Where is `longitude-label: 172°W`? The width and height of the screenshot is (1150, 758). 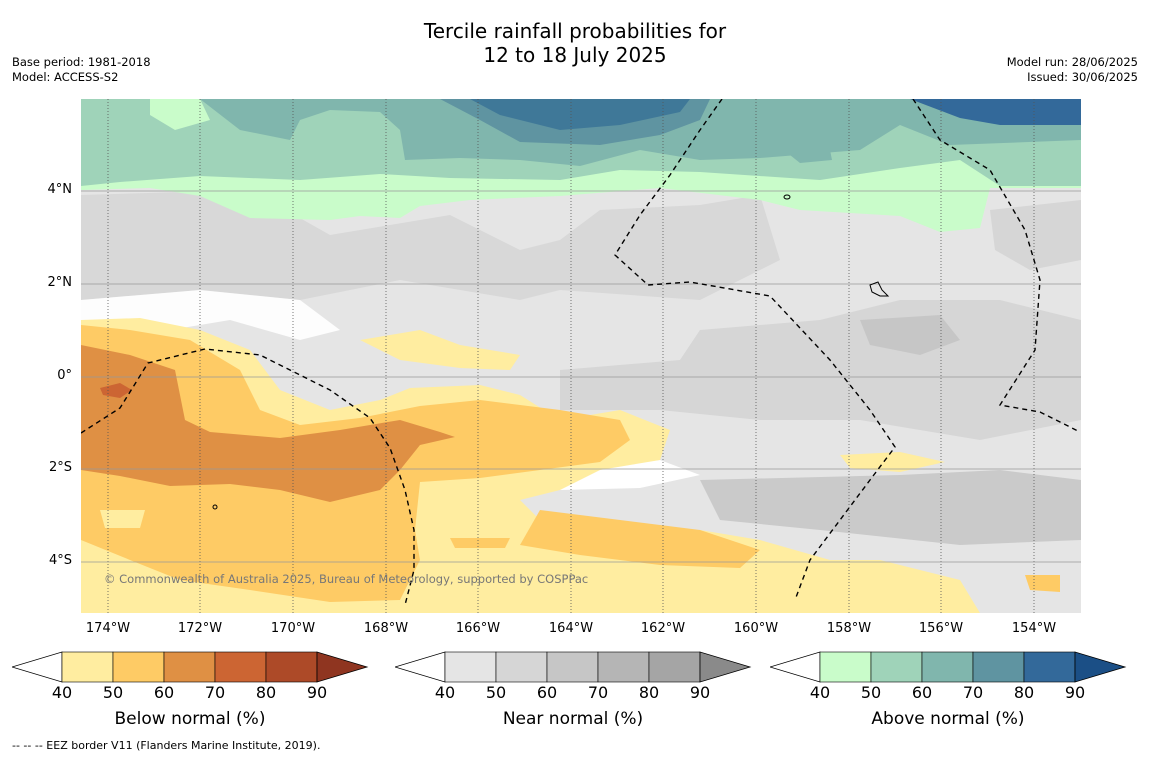 longitude-label: 172°W is located at coordinates (200, 628).